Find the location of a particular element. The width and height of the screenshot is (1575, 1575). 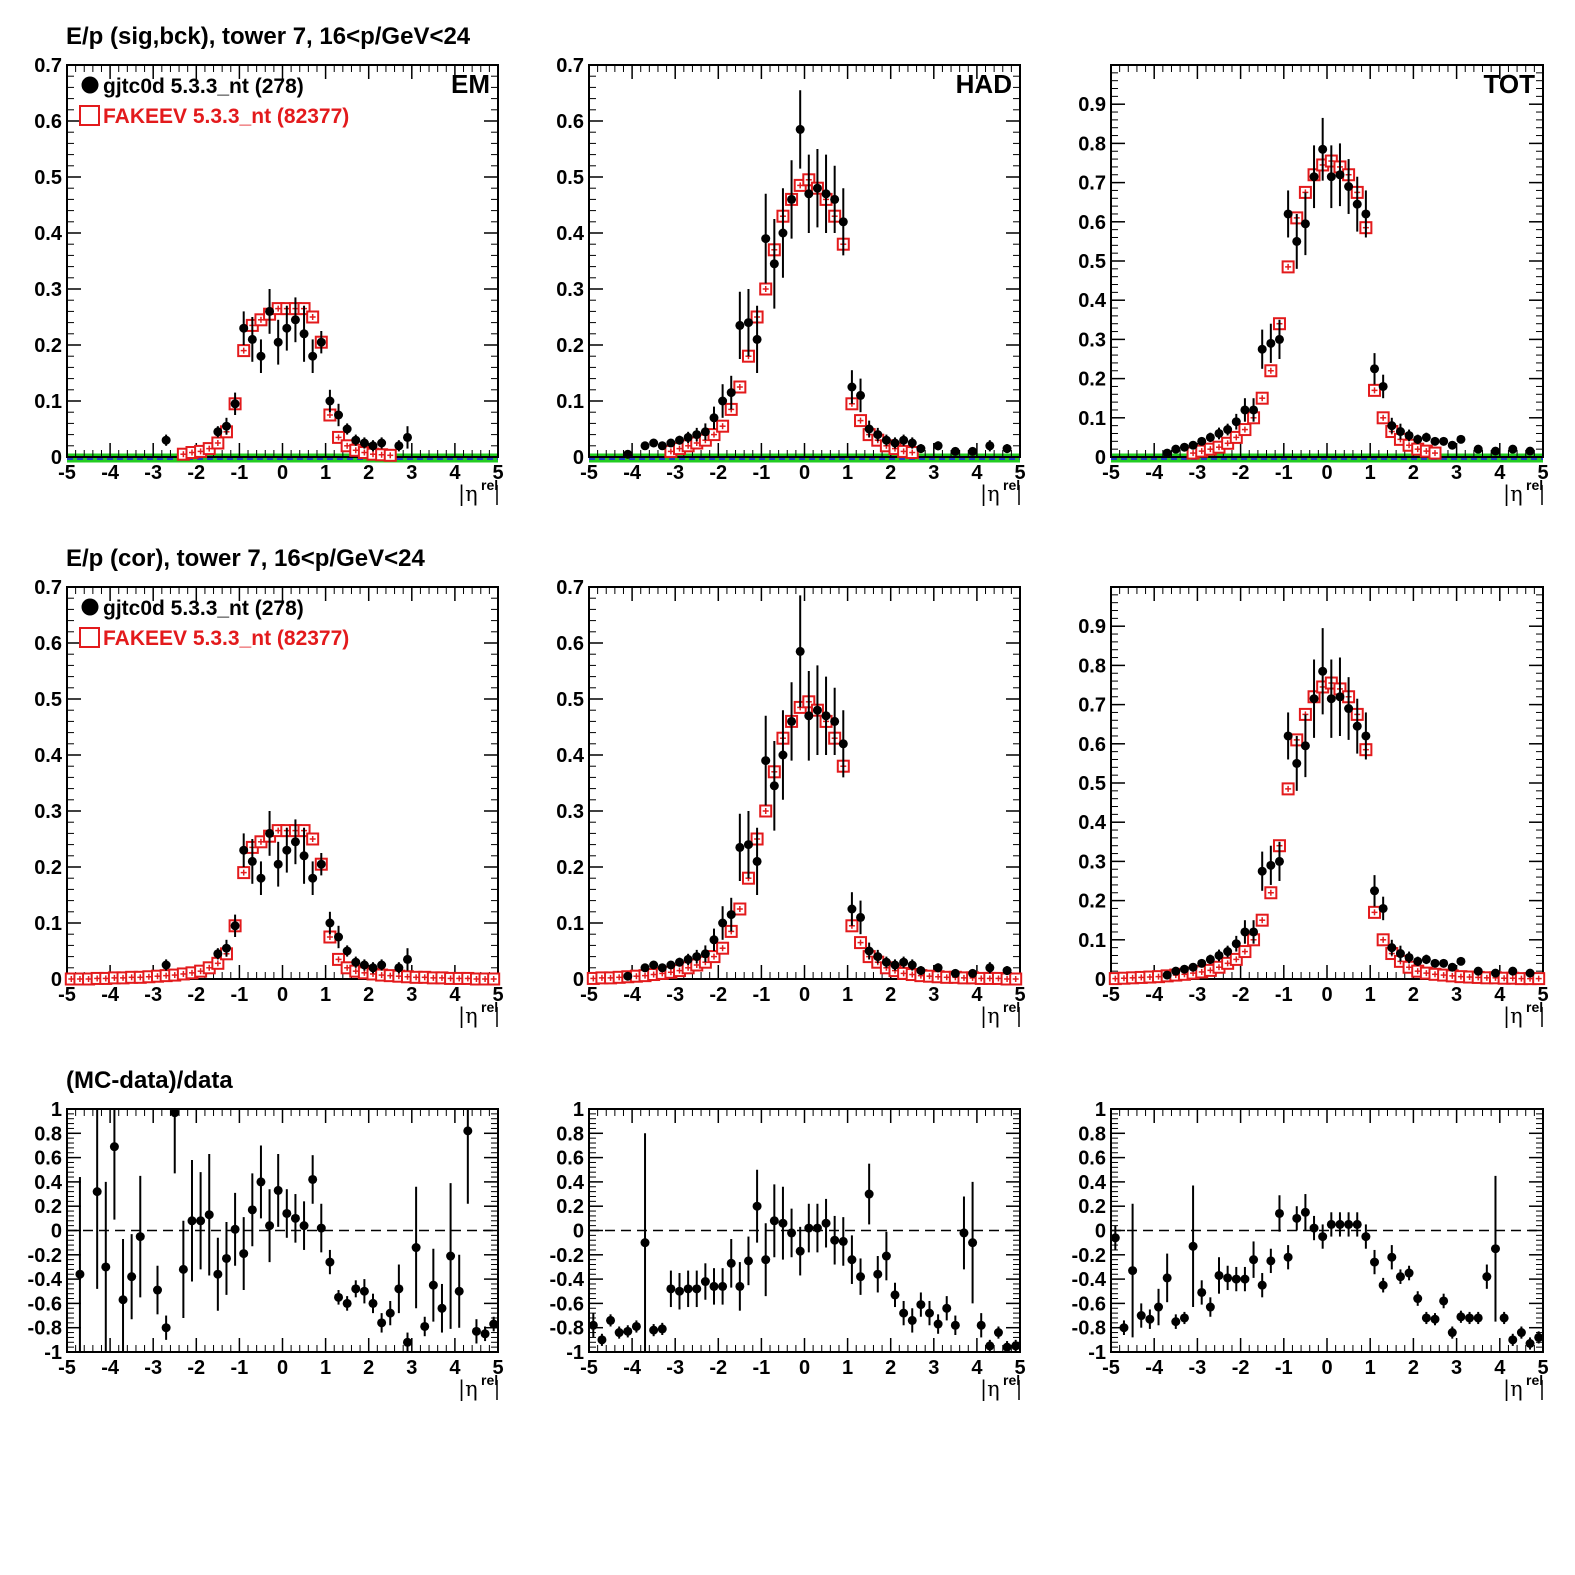

y-tick-label: 0.6 is located at coordinates (48, 1159).